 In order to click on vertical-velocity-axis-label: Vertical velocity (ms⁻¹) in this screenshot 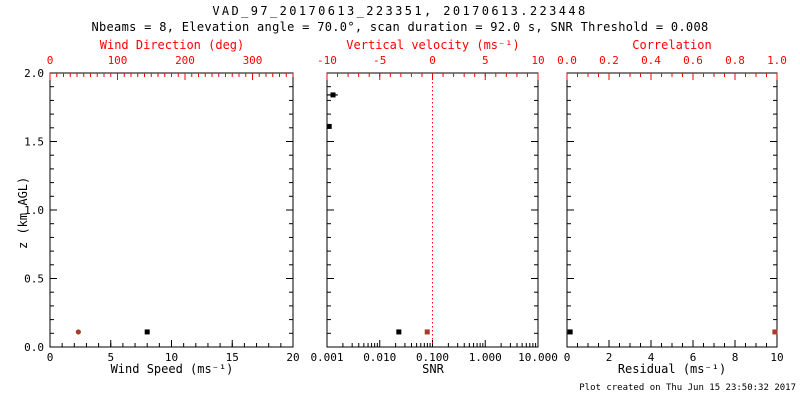, I will do `click(433, 45)`.